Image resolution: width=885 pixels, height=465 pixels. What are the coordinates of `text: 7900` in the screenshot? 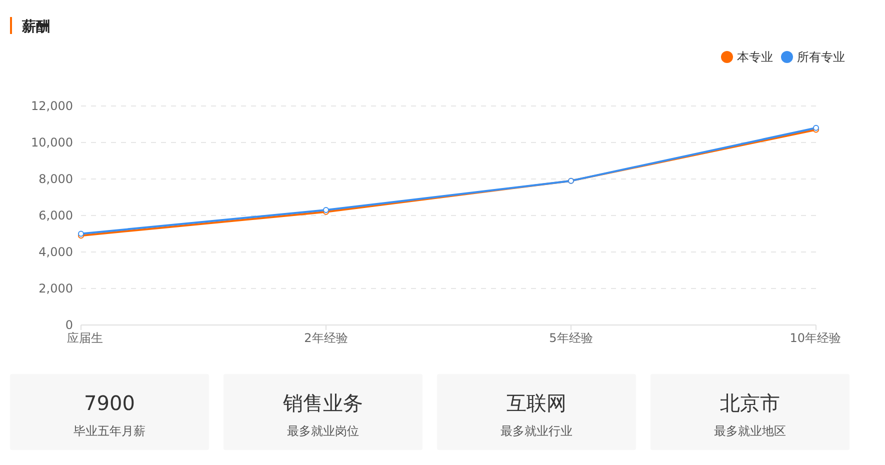 It's located at (109, 403).